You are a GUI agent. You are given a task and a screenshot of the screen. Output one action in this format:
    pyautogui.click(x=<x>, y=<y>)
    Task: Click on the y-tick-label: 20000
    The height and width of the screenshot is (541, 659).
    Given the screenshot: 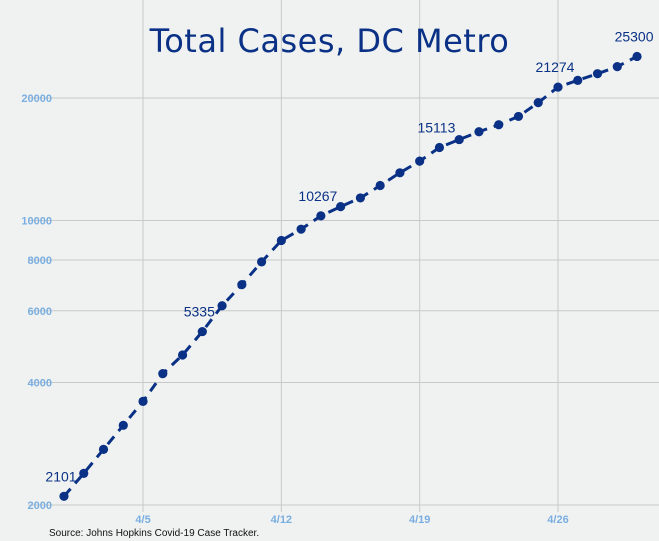 What is the action you would take?
    pyautogui.click(x=36, y=99)
    